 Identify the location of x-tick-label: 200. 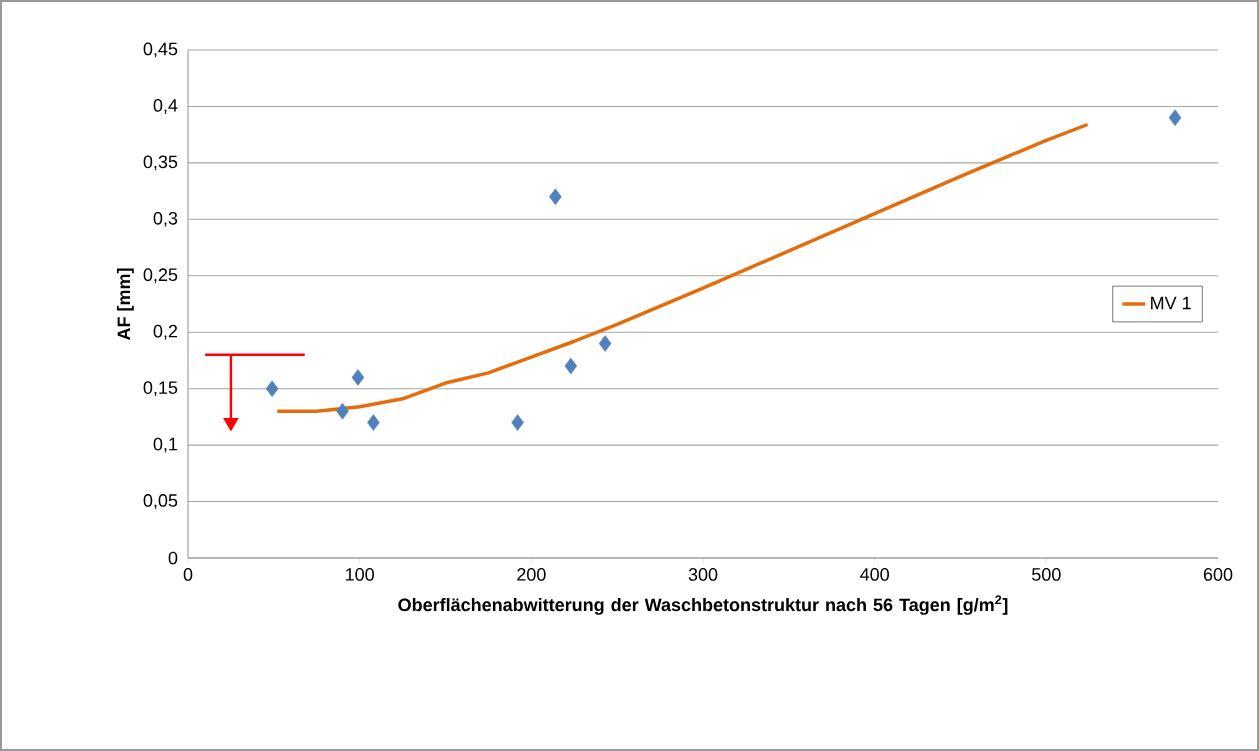
(531, 574).